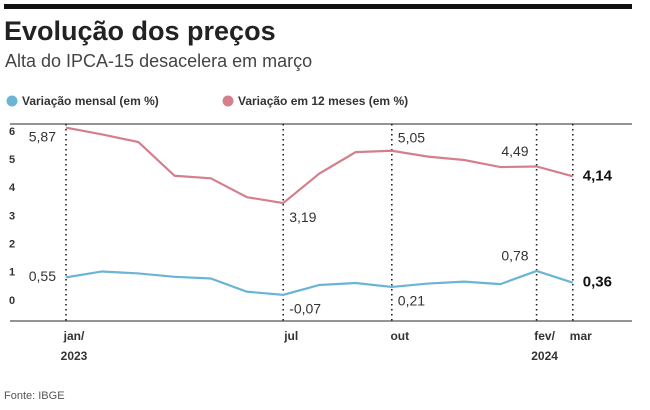 Image resolution: width=650 pixels, height=410 pixels. I want to click on x-tick-label: fev/, so click(544, 336).